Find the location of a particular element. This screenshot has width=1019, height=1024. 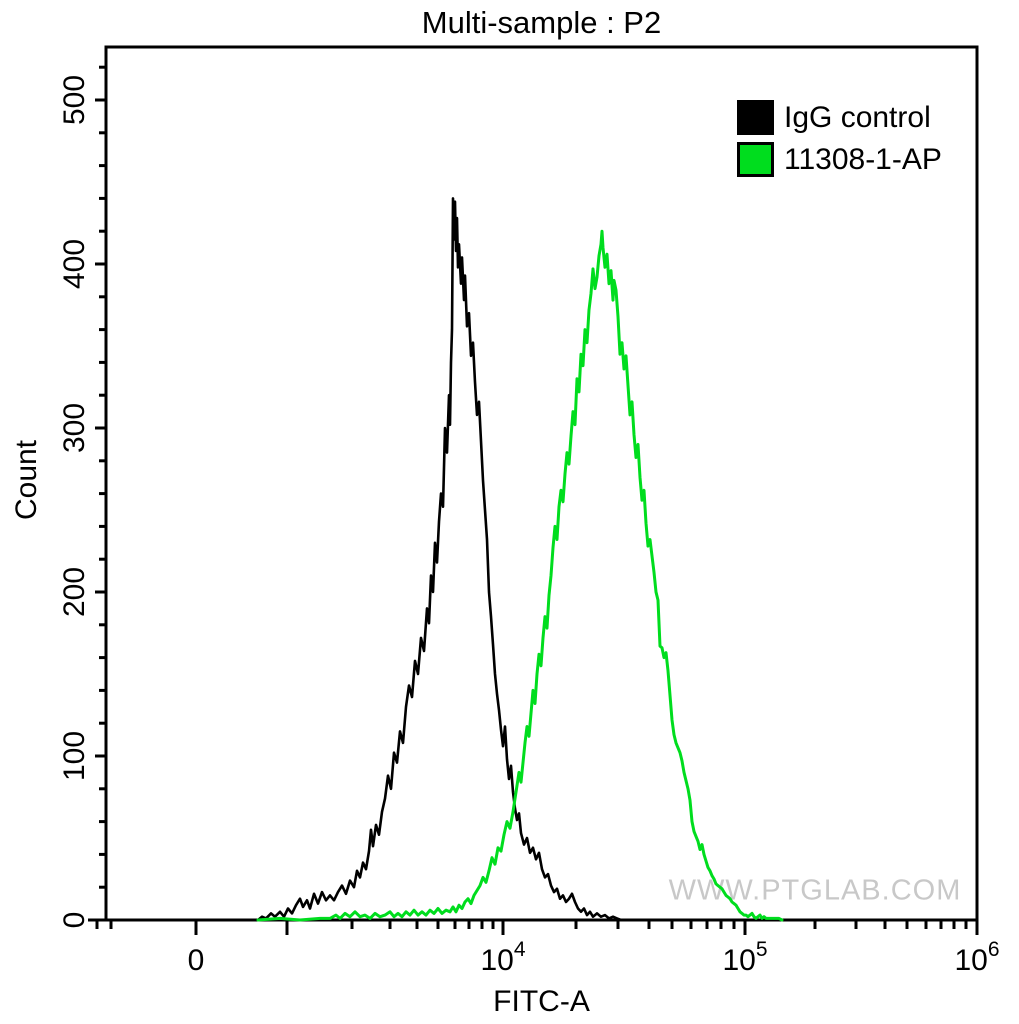

igg-control-label: IgG control is located at coordinates (857, 117).